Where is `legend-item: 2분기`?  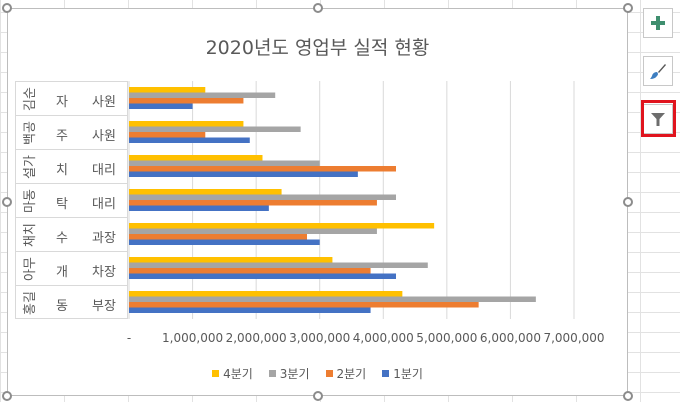
legend-item: 2분기 is located at coordinates (346, 373).